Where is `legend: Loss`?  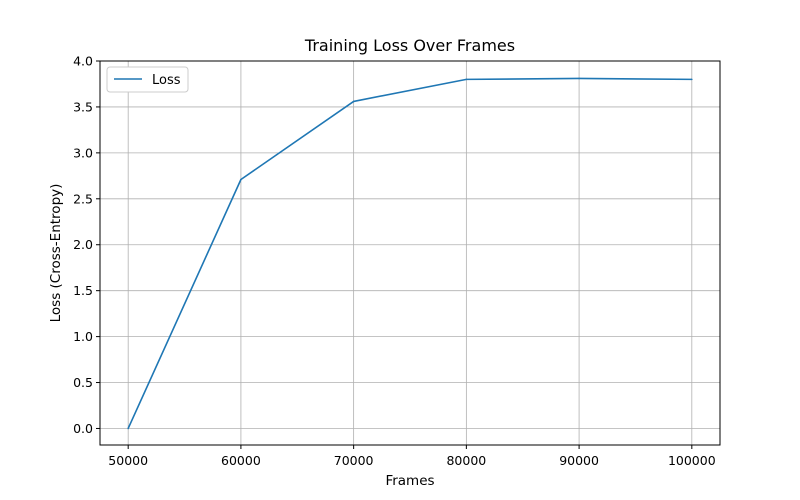 legend: Loss is located at coordinates (147, 79).